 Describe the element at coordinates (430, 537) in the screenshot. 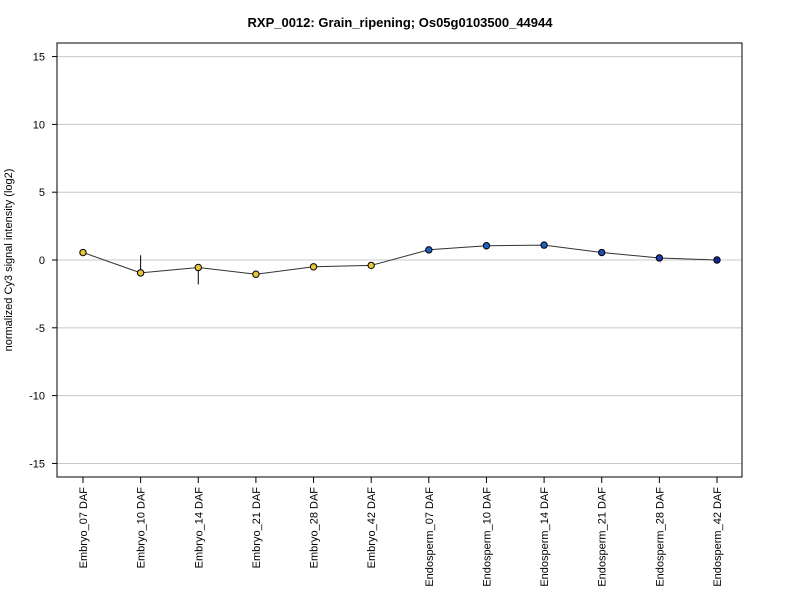

I see `x-tick-label: Endosperm_07 DAF` at that location.